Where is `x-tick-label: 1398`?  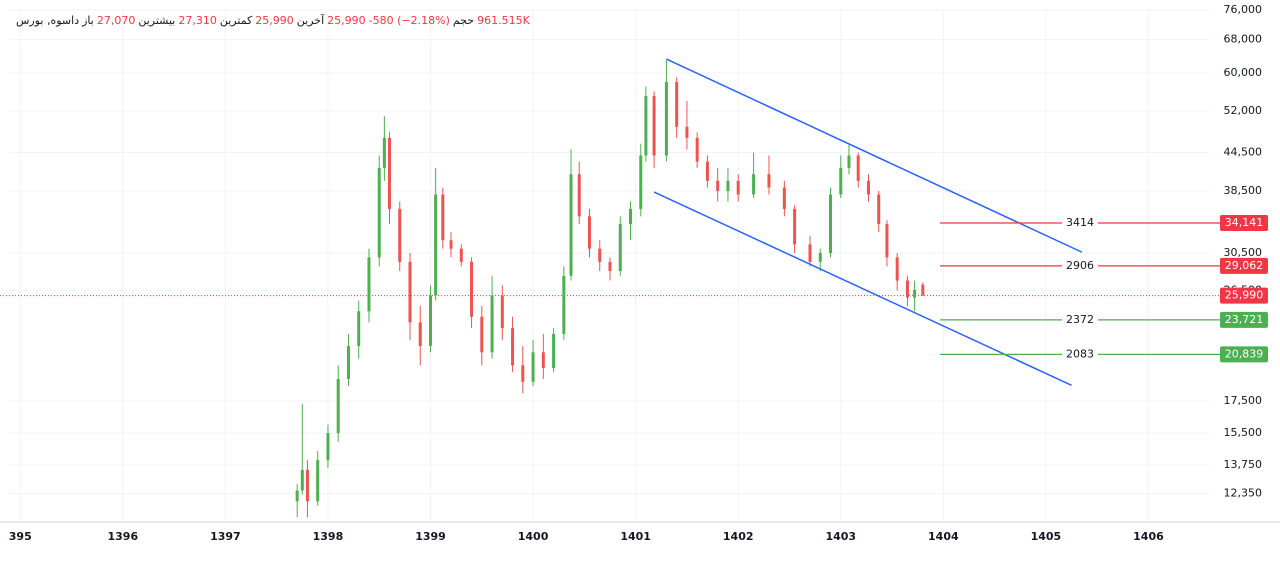
x-tick-label: 1398 is located at coordinates (328, 536).